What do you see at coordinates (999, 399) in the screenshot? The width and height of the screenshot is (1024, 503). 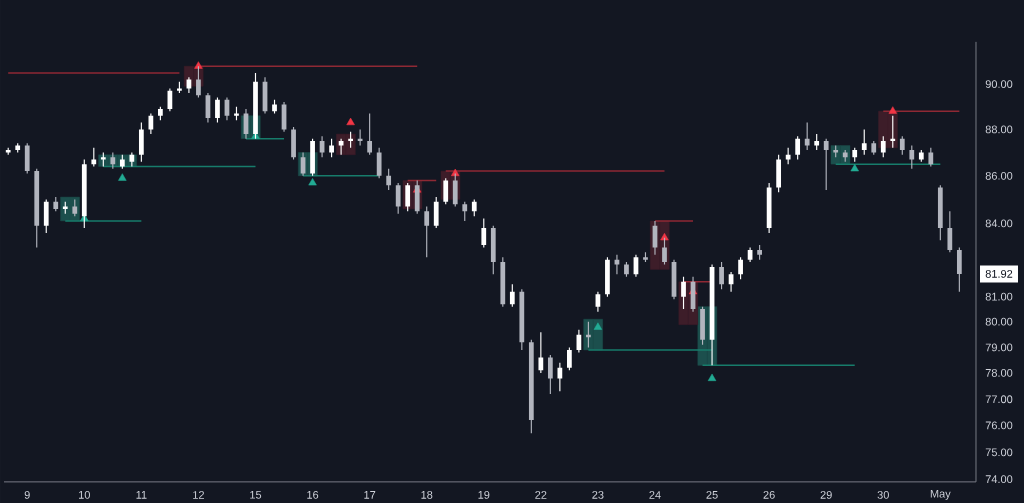 I see `y-tick-label: 77.00` at bounding box center [999, 399].